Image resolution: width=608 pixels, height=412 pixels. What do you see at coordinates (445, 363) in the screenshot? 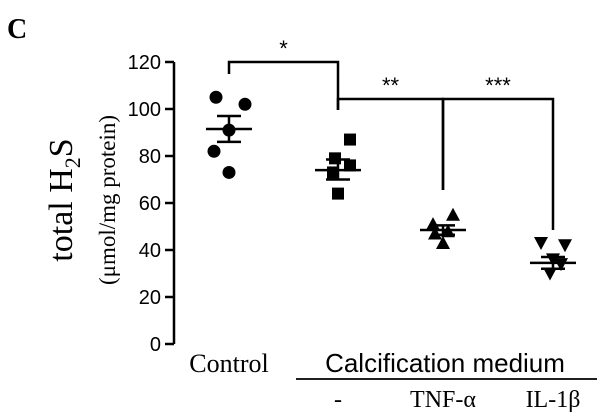
I see `group-label: Calcification medium` at bounding box center [445, 363].